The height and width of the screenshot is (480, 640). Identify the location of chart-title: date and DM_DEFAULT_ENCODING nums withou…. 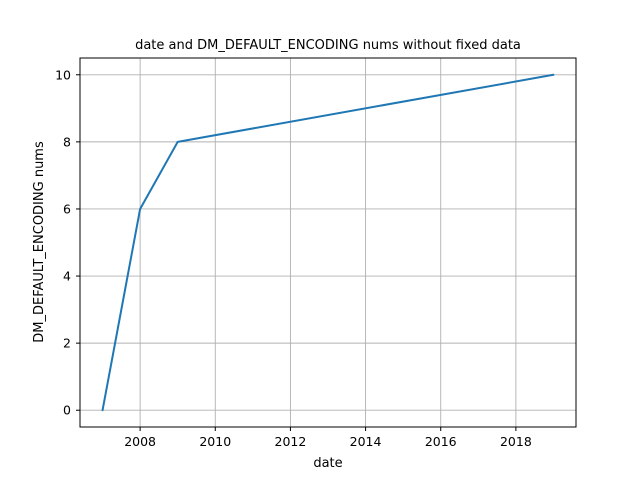
(328, 45).